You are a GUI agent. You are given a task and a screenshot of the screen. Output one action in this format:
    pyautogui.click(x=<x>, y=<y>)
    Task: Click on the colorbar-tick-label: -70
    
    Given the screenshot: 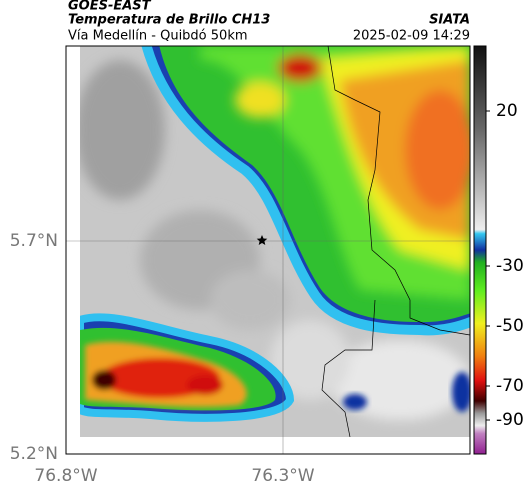 What is the action you would take?
    pyautogui.click(x=510, y=386)
    